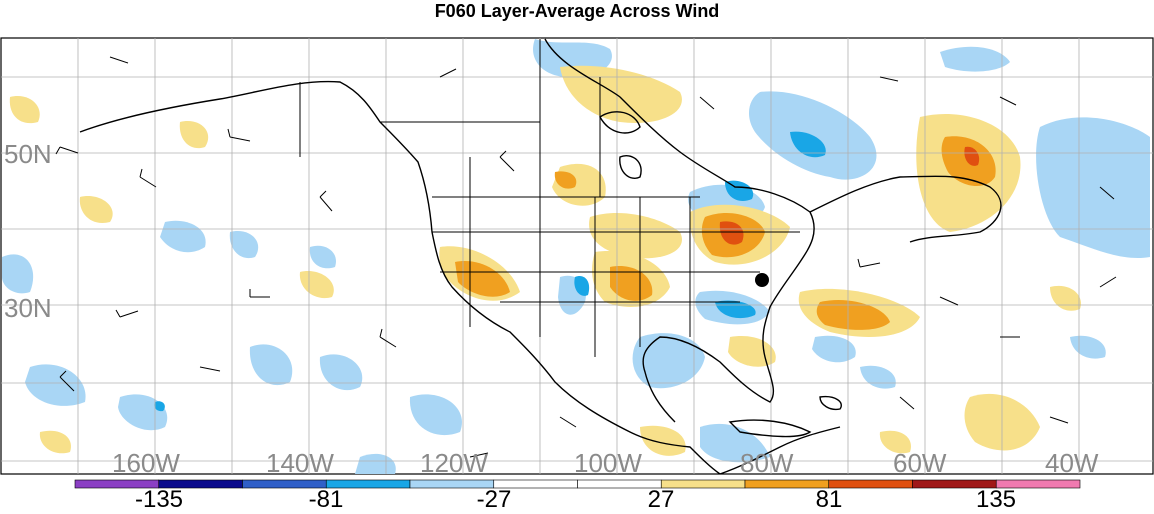  What do you see at coordinates (454, 463) in the screenshot?
I see `lon-label-120w: 120W` at bounding box center [454, 463].